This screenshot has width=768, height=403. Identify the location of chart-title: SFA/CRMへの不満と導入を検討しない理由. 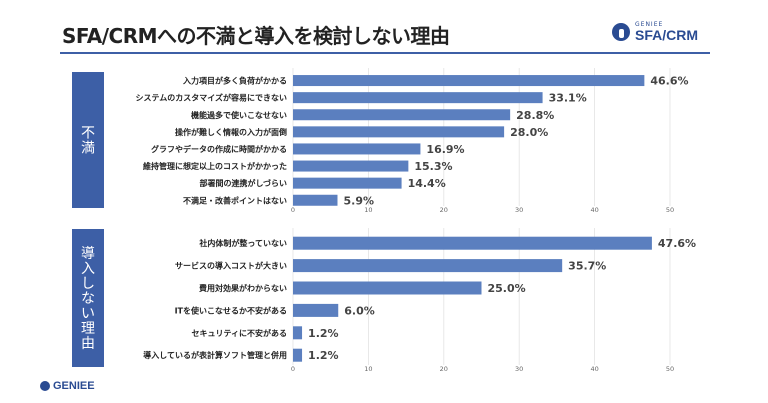
(256, 36).